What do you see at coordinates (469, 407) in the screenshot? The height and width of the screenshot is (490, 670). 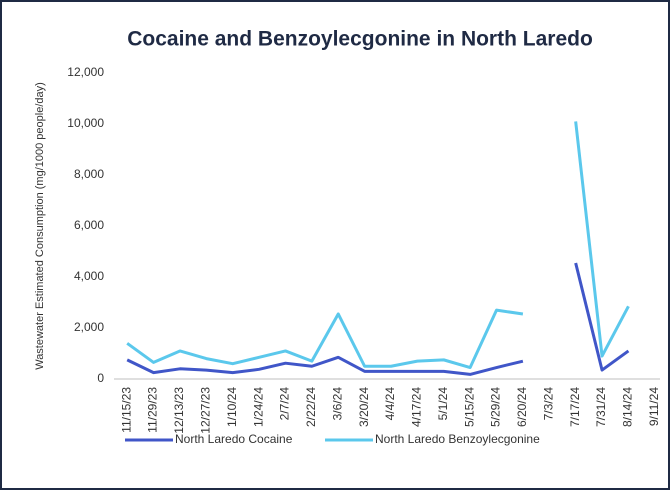 I see `x-tick-label: 5/15/24` at bounding box center [469, 407].